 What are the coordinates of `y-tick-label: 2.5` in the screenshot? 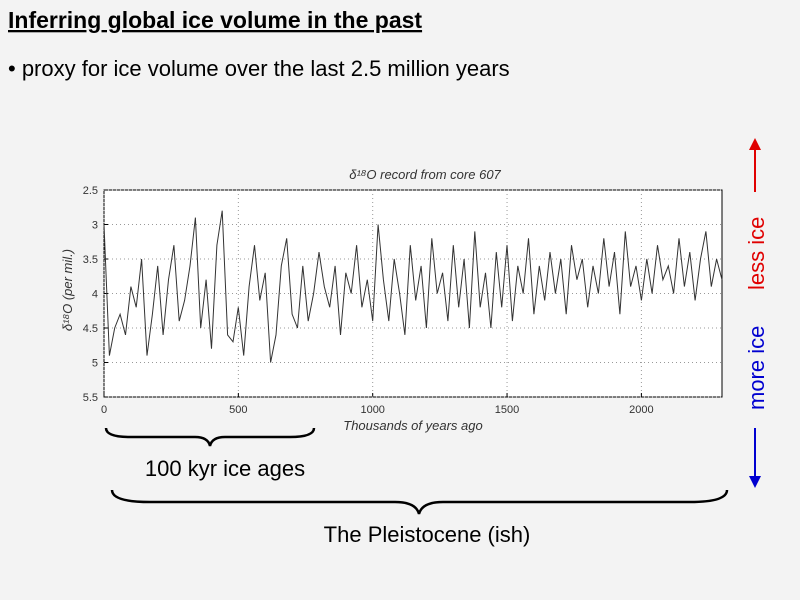 It's located at (90, 191).